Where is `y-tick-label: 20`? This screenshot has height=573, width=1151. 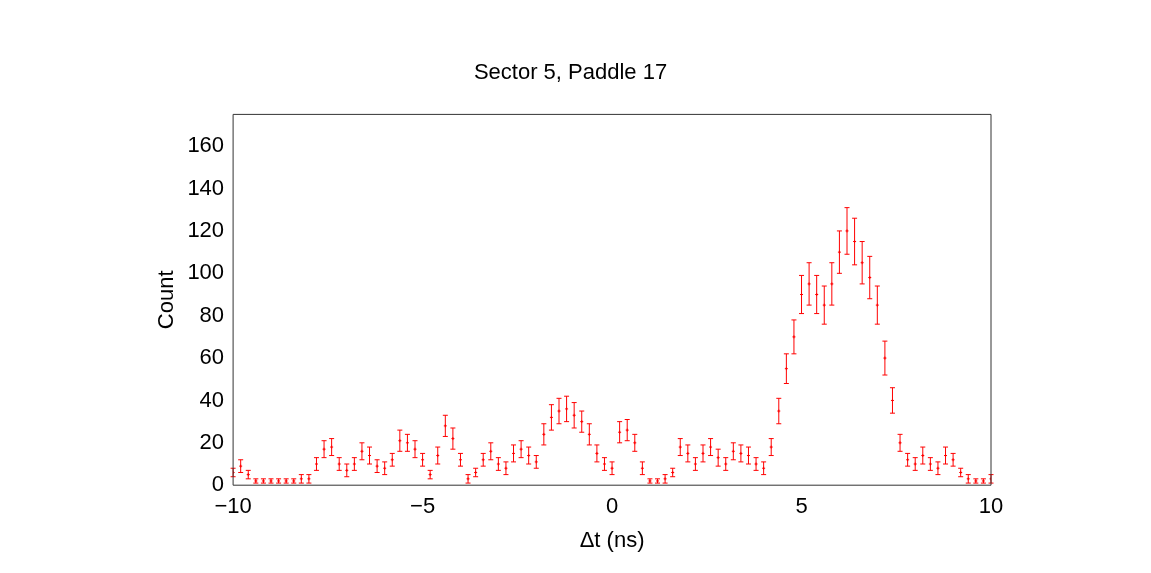 y-tick-label: 20 is located at coordinates (212, 441).